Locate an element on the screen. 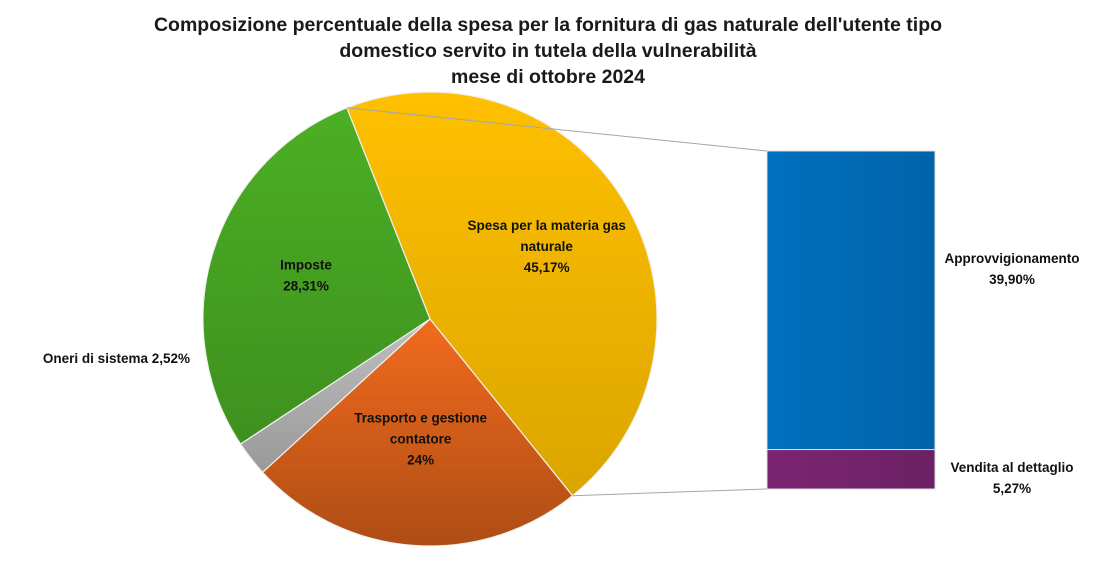  bar-label-approvvigionamento: Approvvigionamento 39,90% is located at coordinates (1011, 269).